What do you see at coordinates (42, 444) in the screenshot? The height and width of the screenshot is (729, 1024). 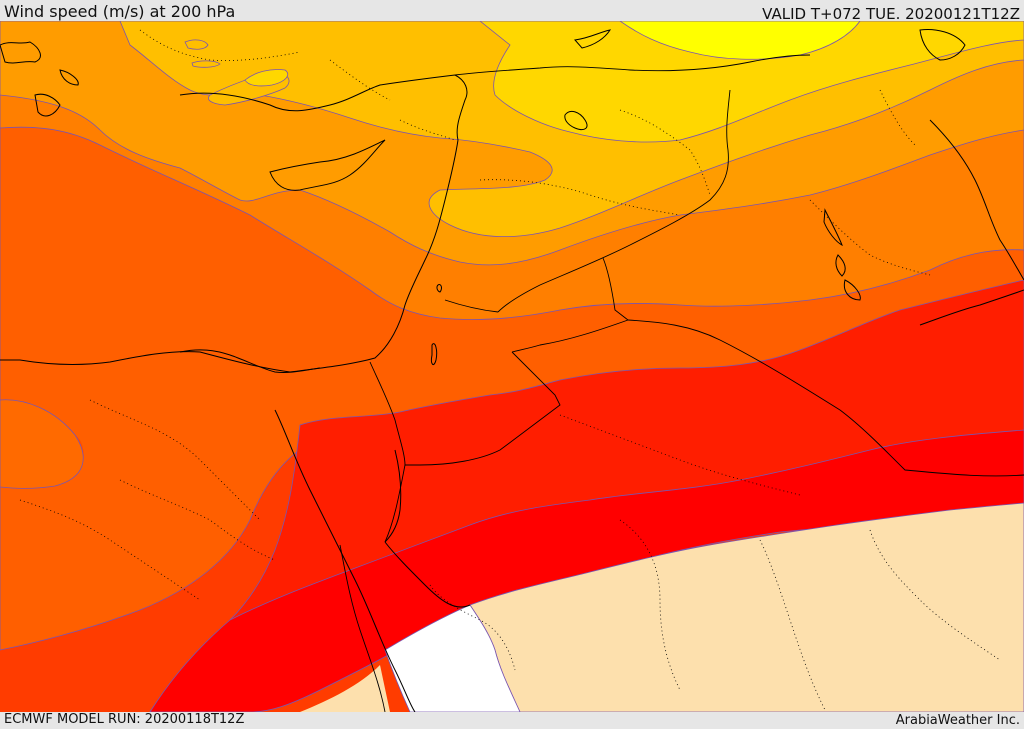 I see `band-orange-blob` at bounding box center [42, 444].